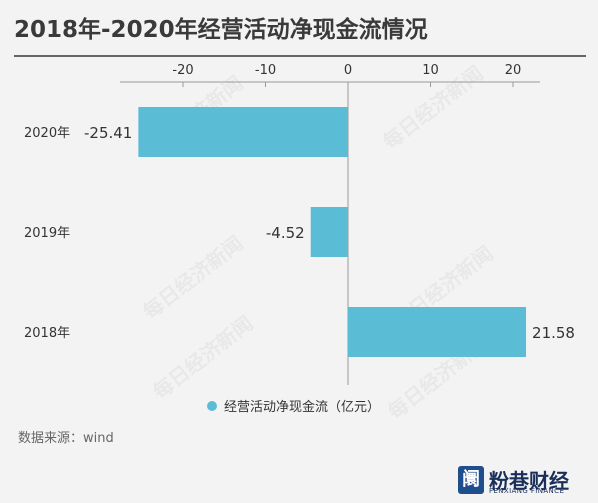  Describe the element at coordinates (47, 133) in the screenshot. I see `category-label: 2020年` at that location.